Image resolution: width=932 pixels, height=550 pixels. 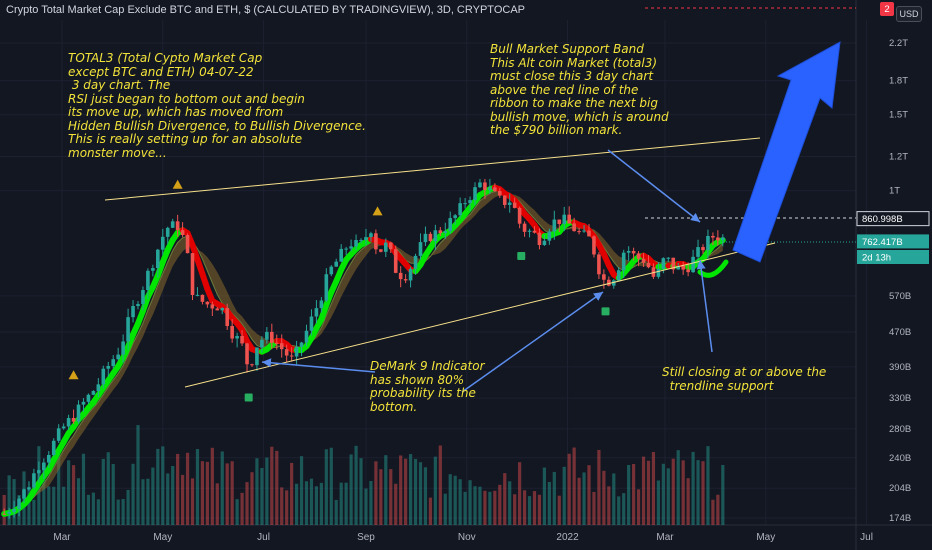 I want to click on time-axis: Mar May Jul Sep Nov 2022 Mar May Jul, so click(x=463, y=537).